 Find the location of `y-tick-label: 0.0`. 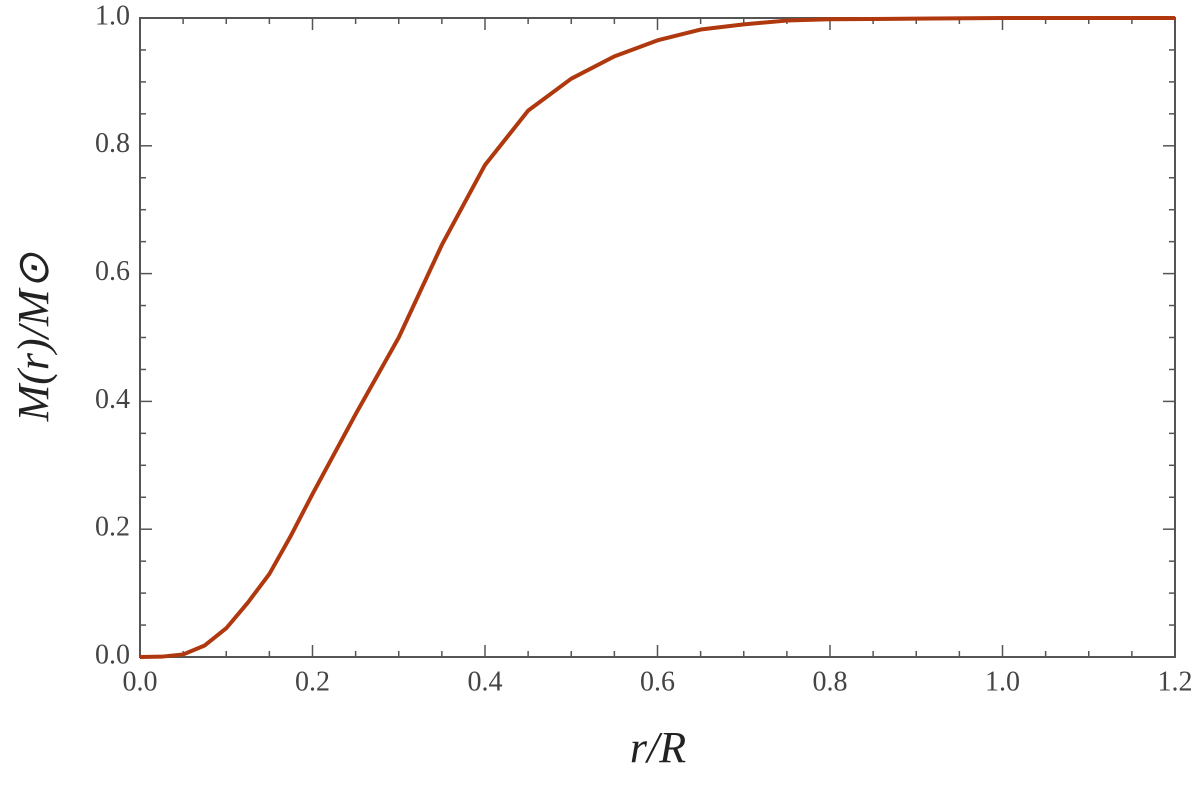

y-tick-label: 0.0 is located at coordinates (112, 654).